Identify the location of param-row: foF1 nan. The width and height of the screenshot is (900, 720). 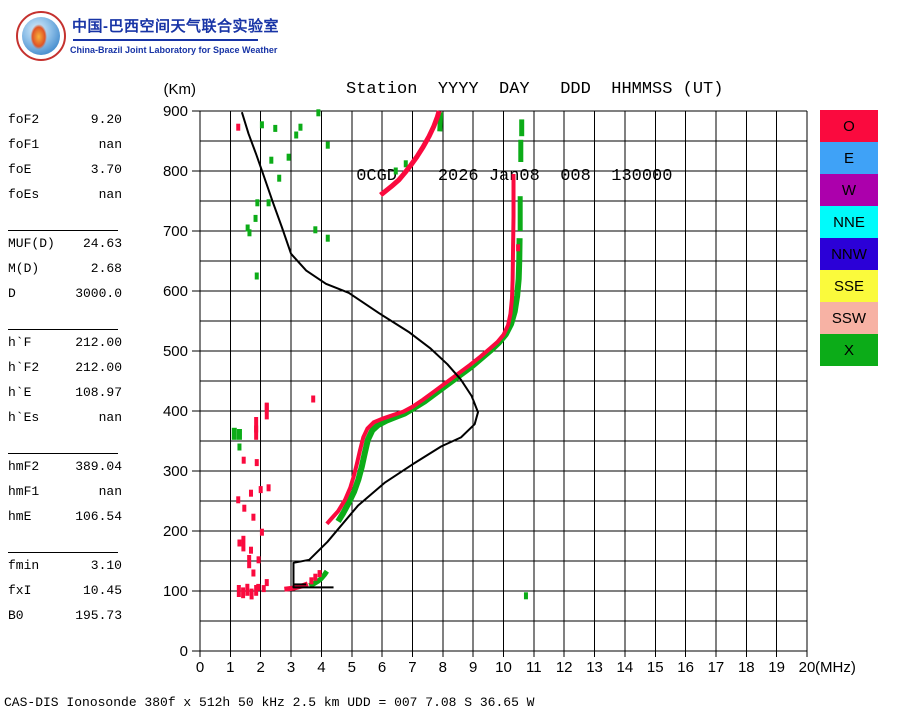
(65, 144).